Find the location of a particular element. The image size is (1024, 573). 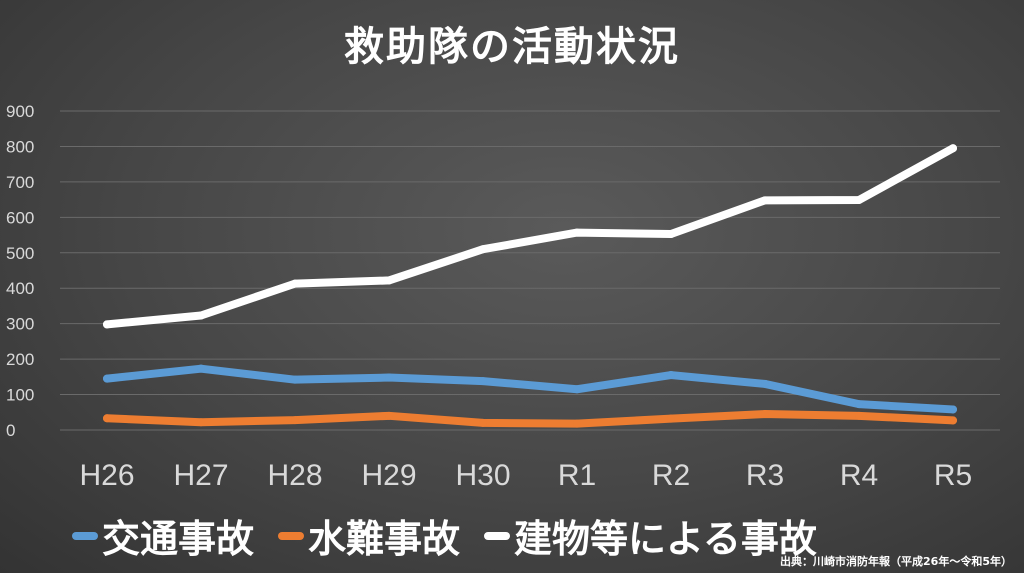

y-tick-label: 100 is located at coordinates (20, 395).